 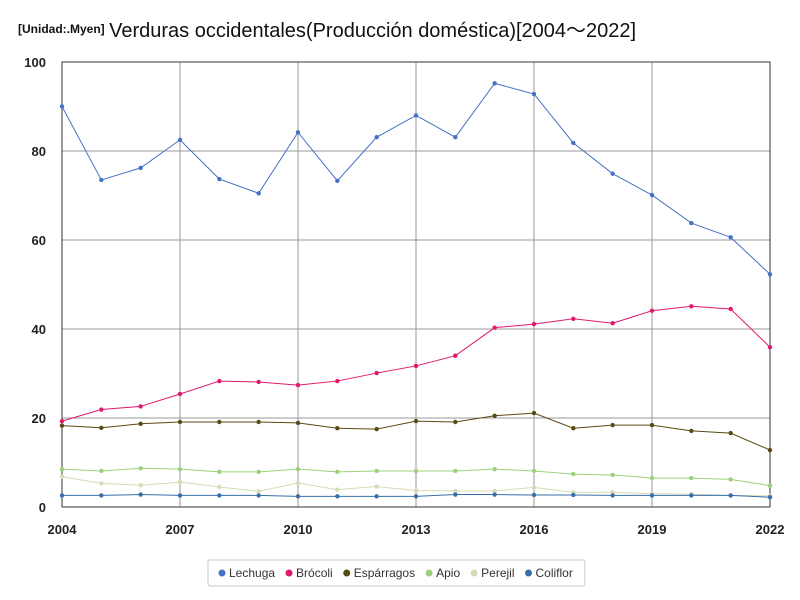 I want to click on legend, so click(x=396, y=573).